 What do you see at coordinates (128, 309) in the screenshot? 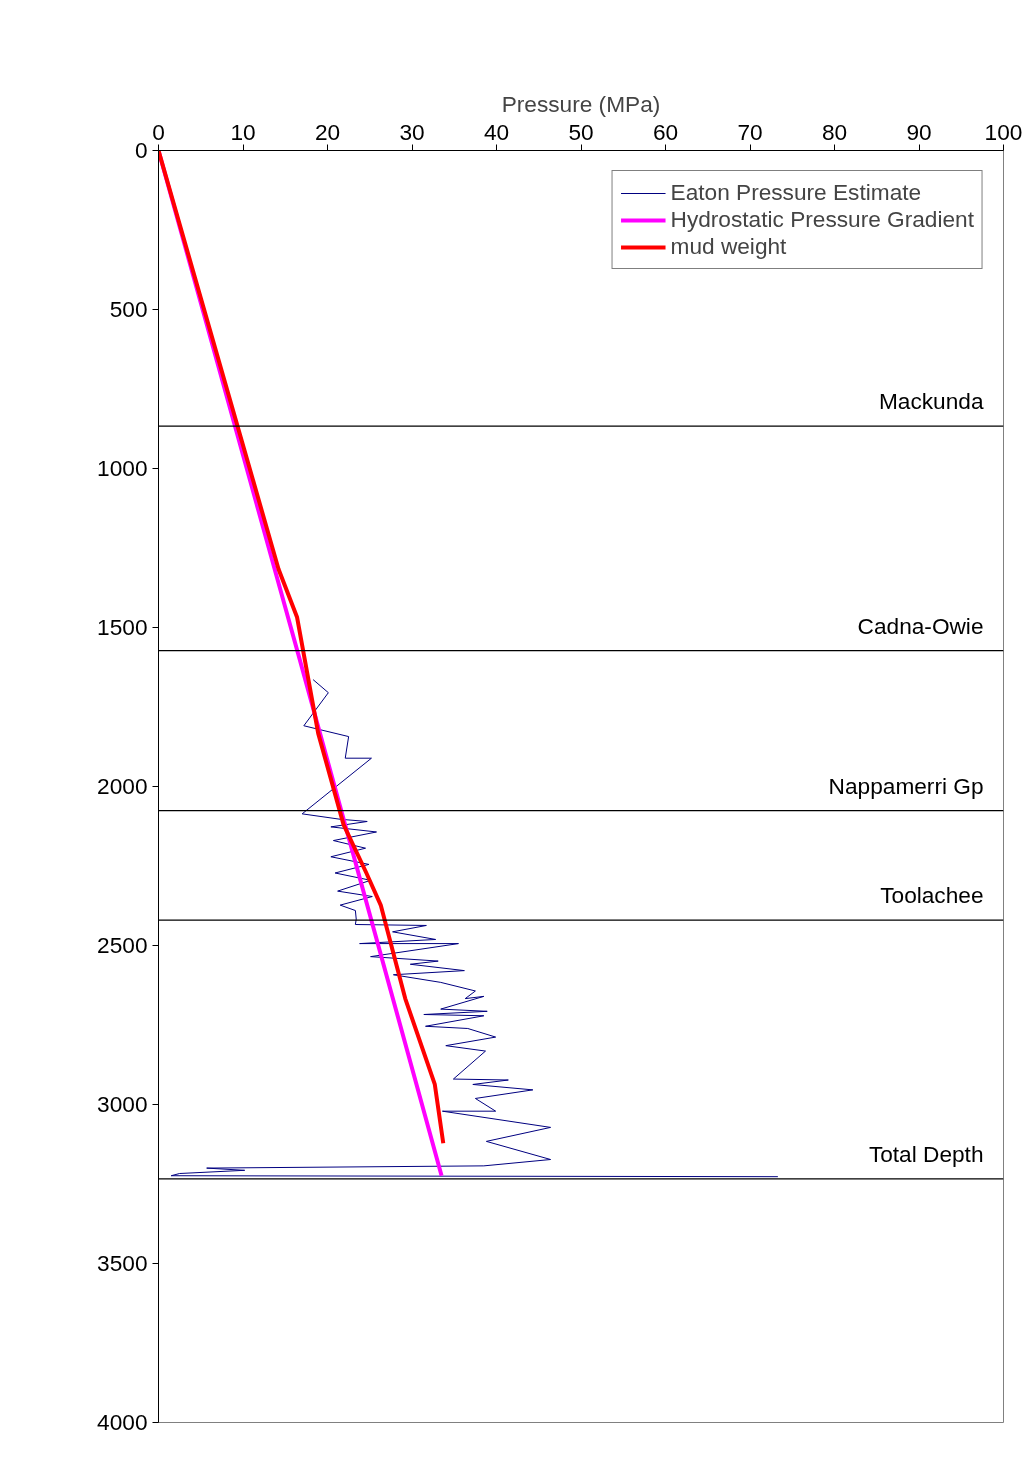
I see `y-tick-label: 500` at bounding box center [128, 309].